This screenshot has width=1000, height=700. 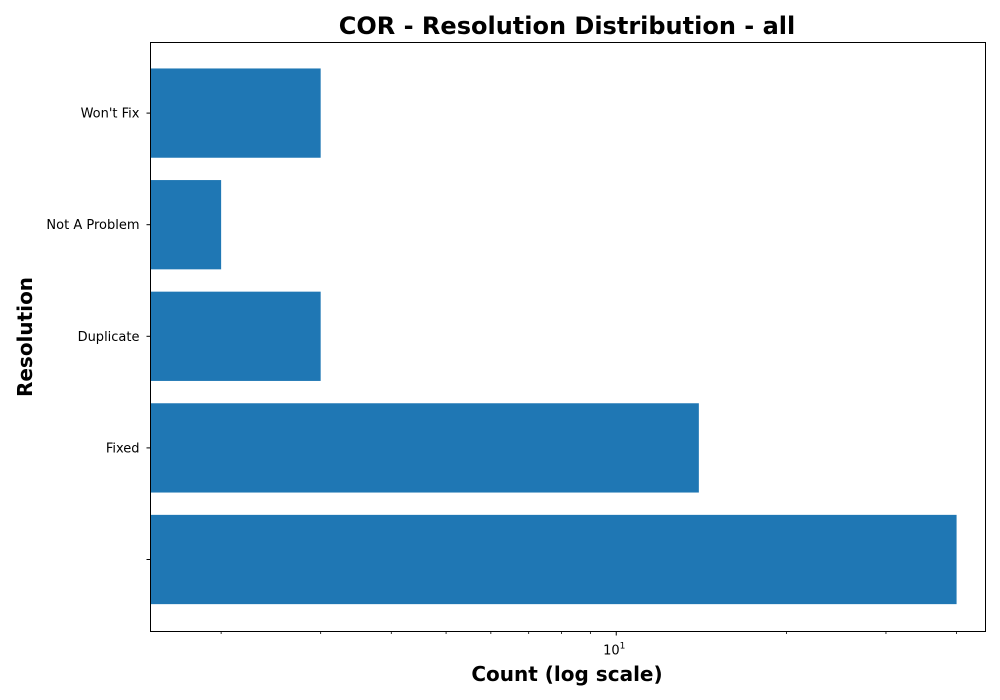 I want to click on x-tick-exponent: 1, so click(x=623, y=647).